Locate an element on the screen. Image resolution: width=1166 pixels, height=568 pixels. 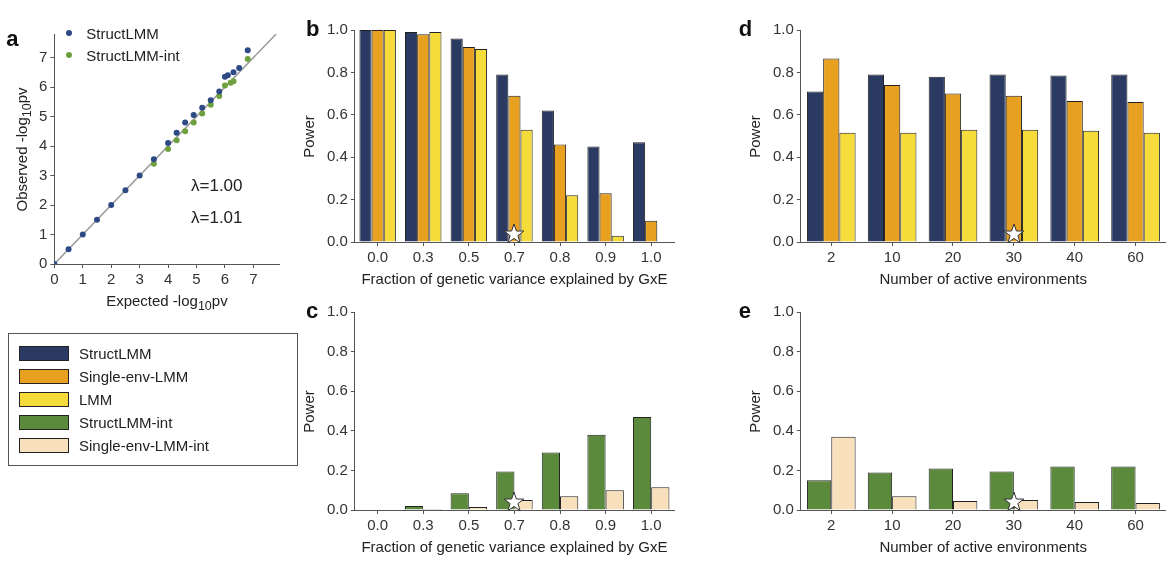
y-tick-label: 5 is located at coordinates (43, 115).